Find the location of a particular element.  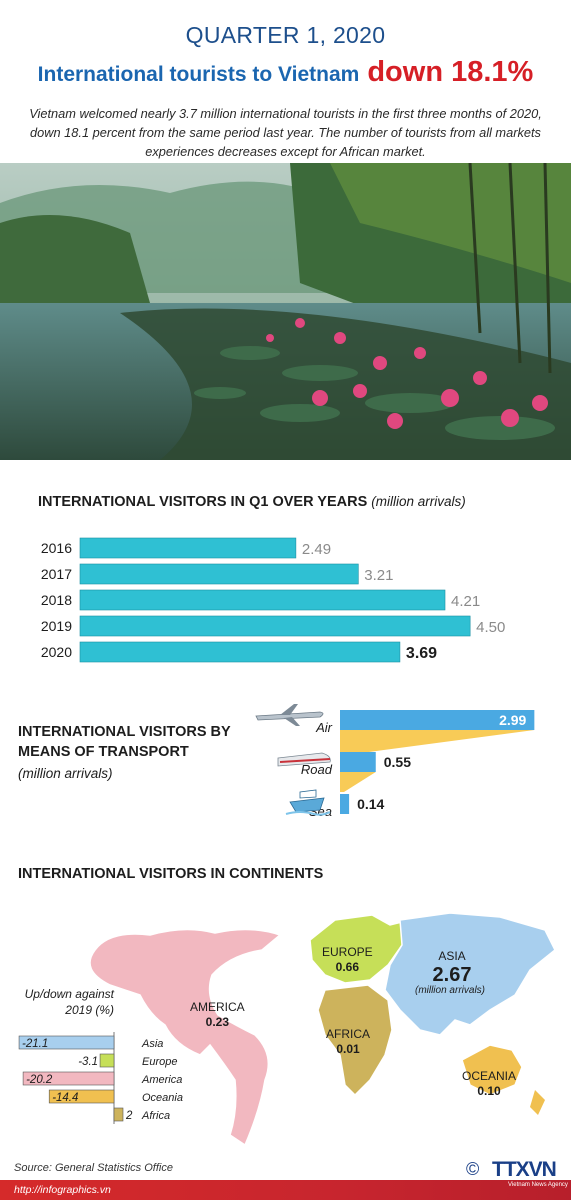

transport-bar-sea is located at coordinates (345, 804).